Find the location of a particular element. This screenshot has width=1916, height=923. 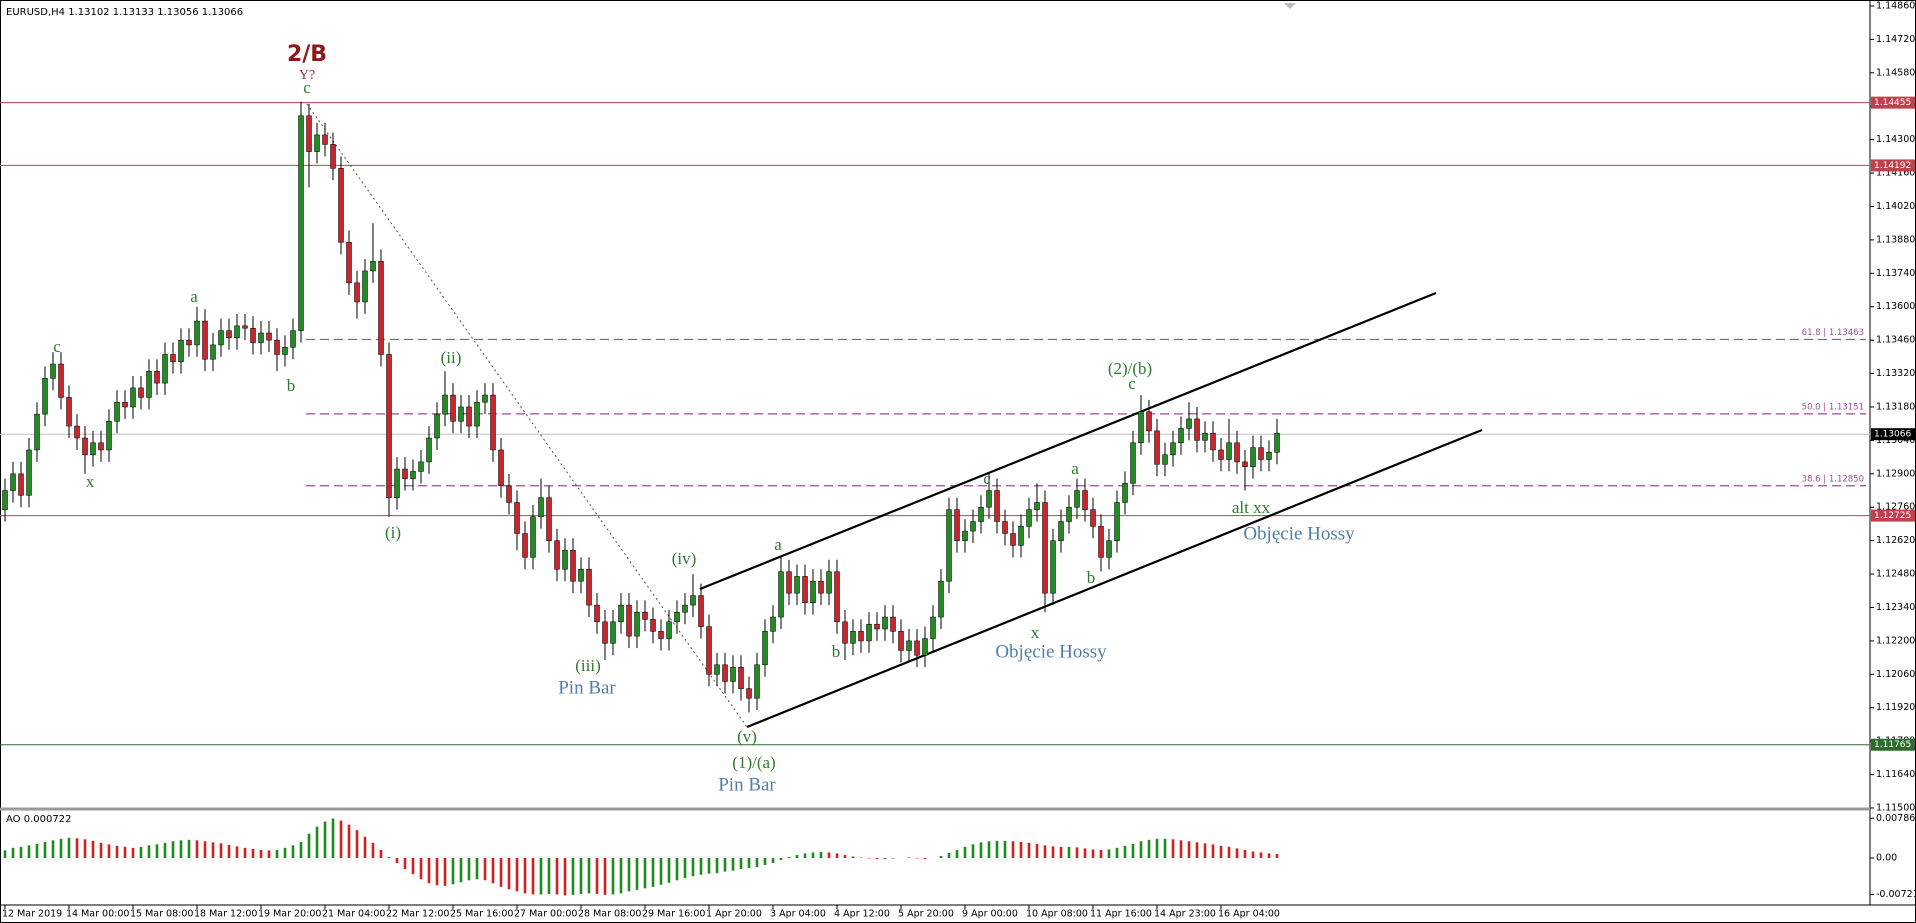

wave-label: (v) is located at coordinates (747, 736).